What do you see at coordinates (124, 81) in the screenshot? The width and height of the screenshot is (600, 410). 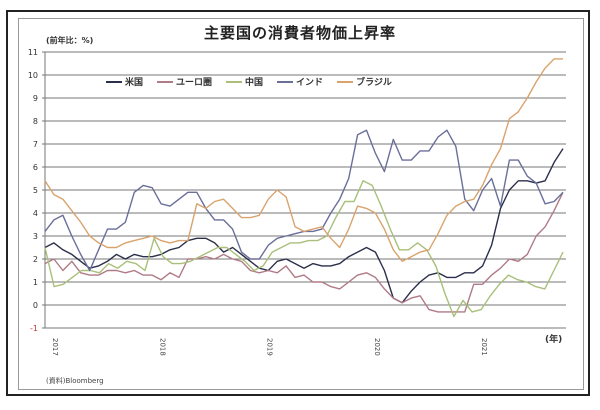 I see `legend-item-us: 米国` at bounding box center [124, 81].